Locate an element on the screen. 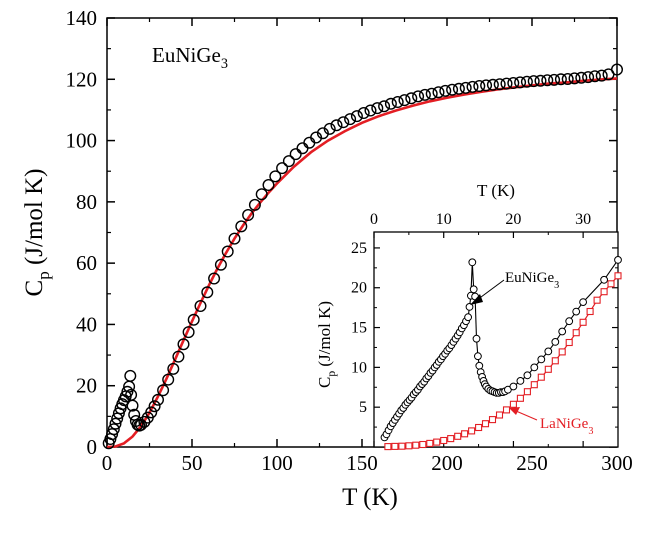  y-tick-label: 0 is located at coordinates (92, 447).